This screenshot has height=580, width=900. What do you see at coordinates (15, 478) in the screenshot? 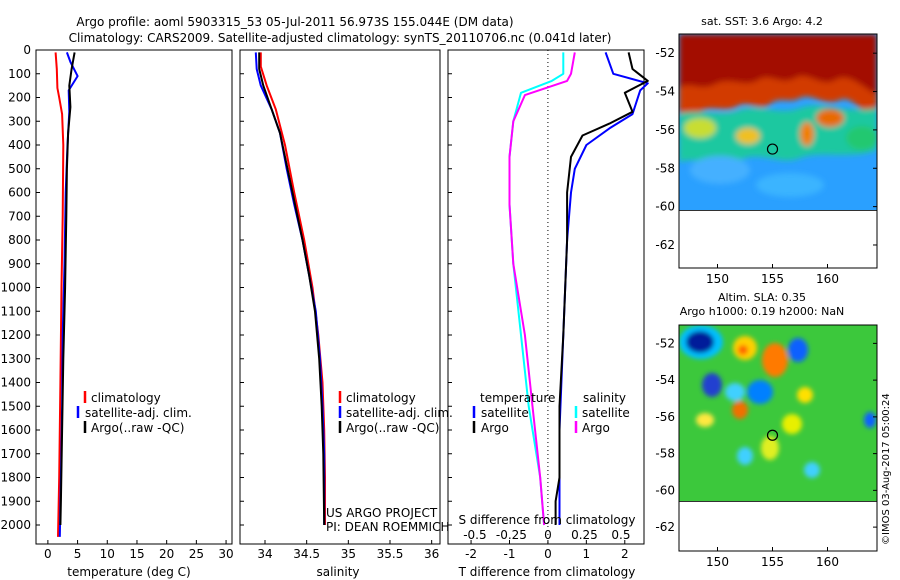
I see `depth-tick-label: 1800` at bounding box center [15, 478].